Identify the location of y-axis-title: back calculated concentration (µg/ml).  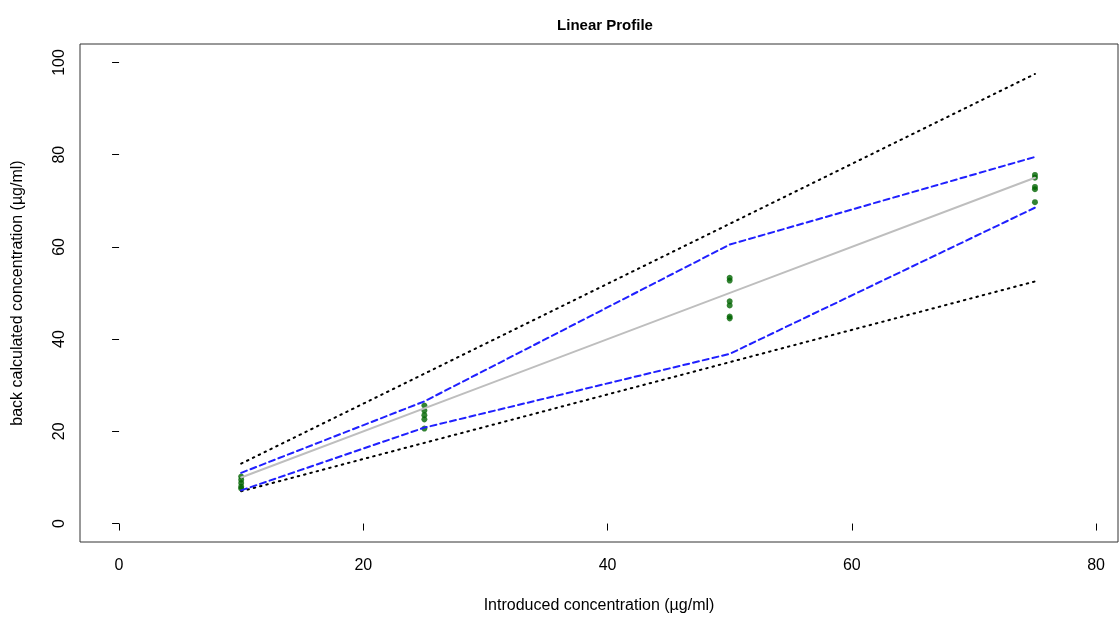
(16, 293).